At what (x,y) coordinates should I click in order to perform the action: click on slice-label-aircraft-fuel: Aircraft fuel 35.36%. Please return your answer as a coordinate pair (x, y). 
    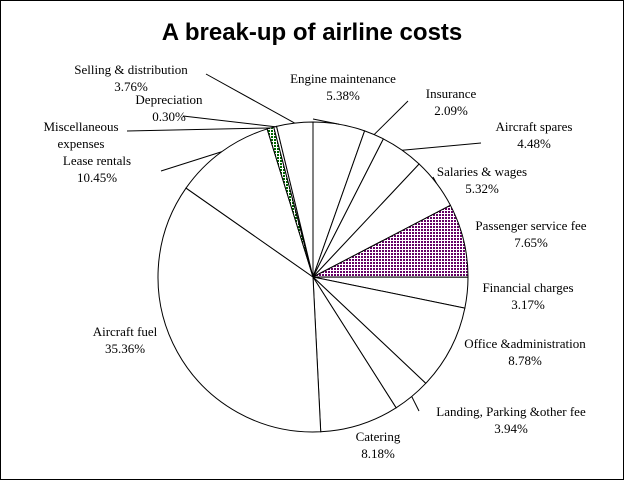
    Looking at the image, I should click on (125, 340).